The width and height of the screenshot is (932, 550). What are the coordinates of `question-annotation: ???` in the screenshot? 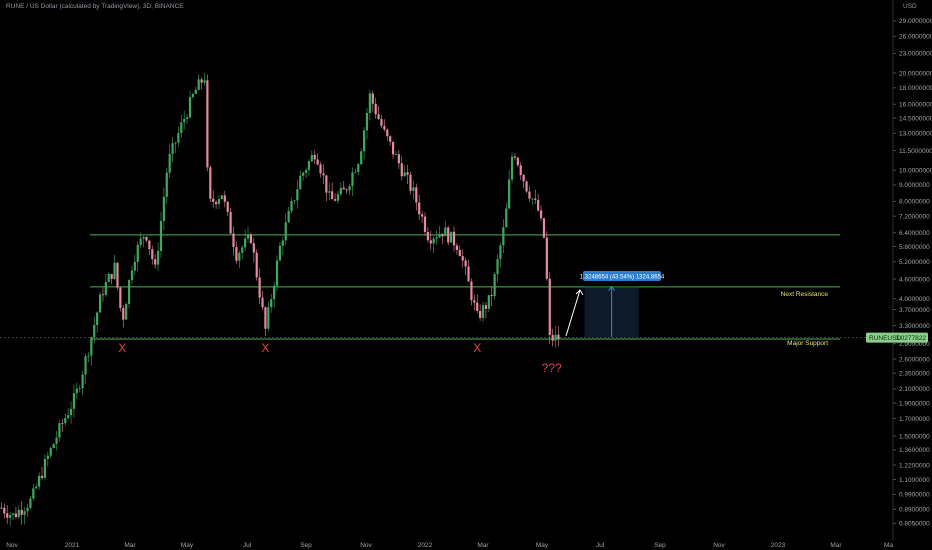 It's located at (552, 368).